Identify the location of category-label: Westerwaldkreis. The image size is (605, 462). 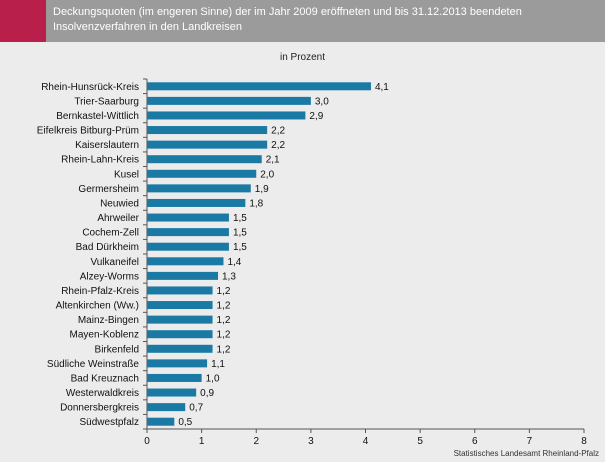
(102, 393).